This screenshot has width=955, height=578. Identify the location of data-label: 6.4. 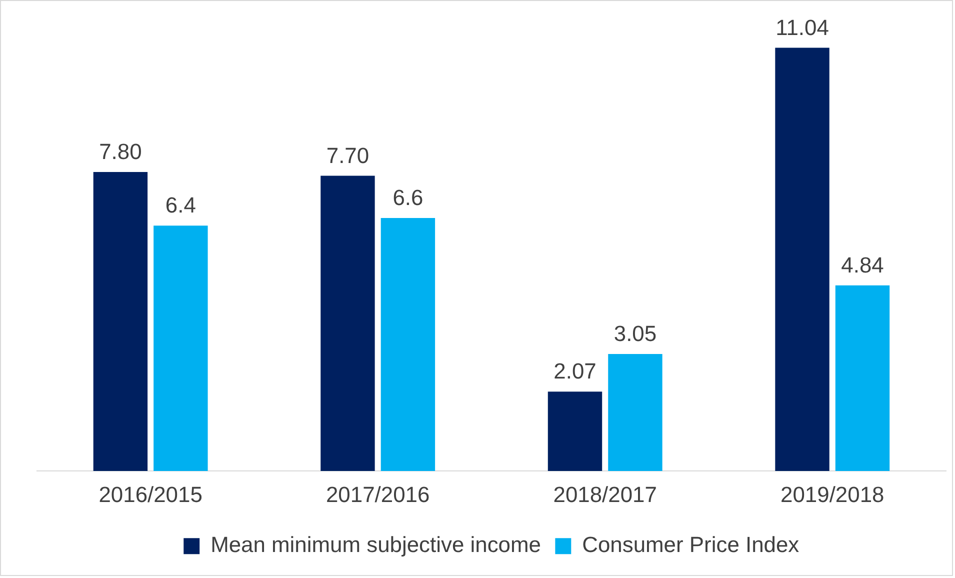
(180, 205).